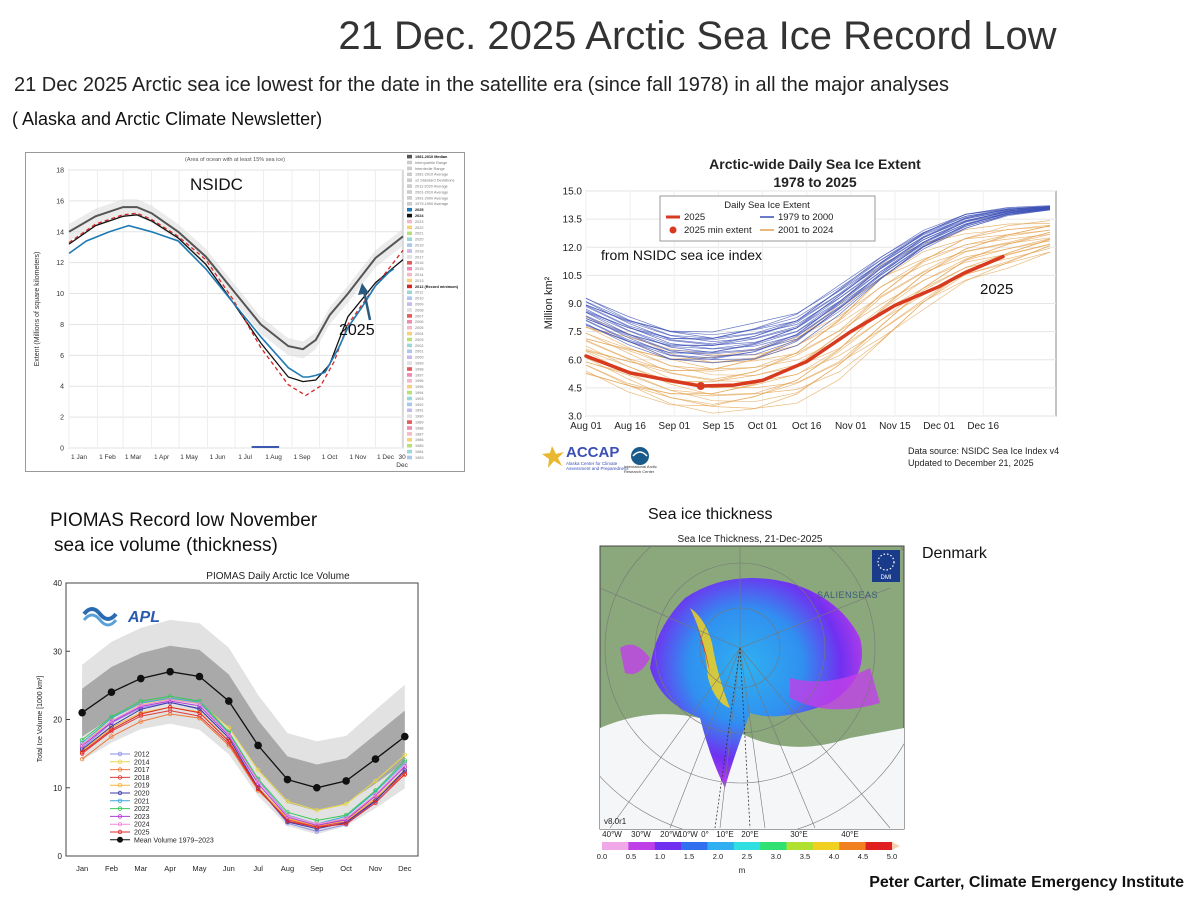 This screenshot has height=900, width=1200. Describe the element at coordinates (430, 169) in the screenshot. I see `nsidc-legend-item: Interdecile Range` at that location.